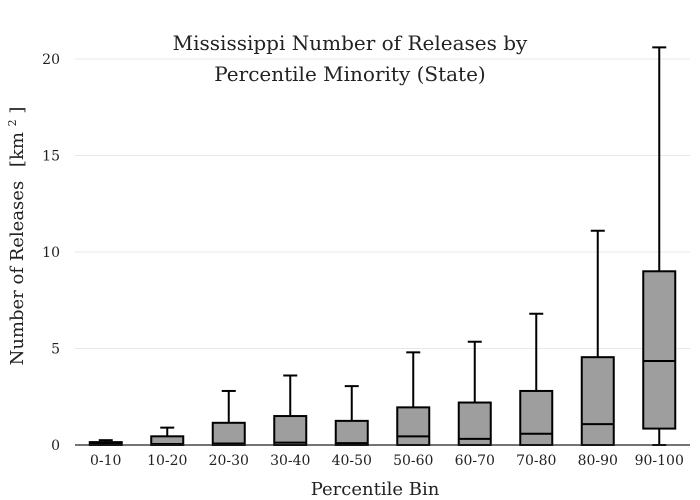  I want to click on y-tick-label: 0, so click(55, 446).